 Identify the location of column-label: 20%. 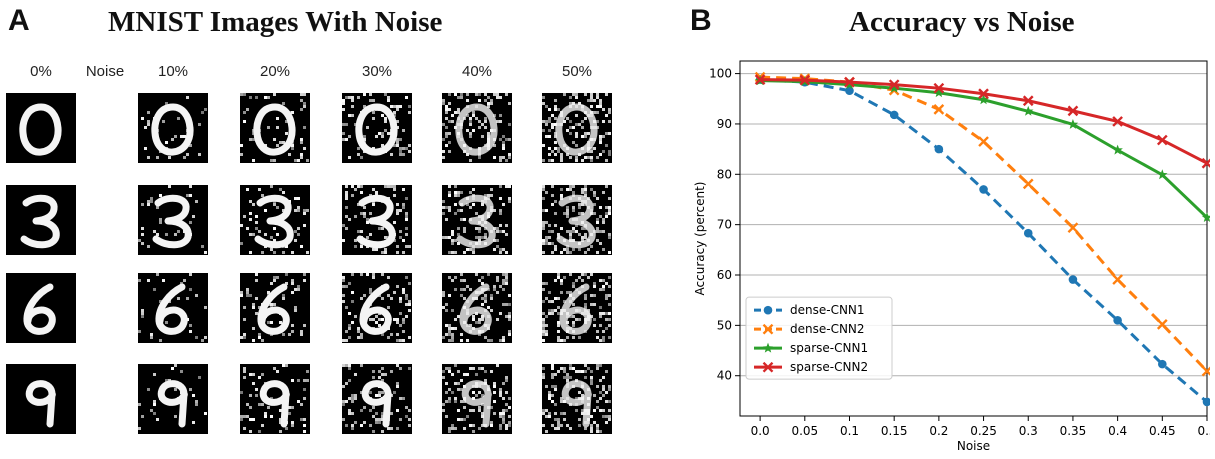
(275, 71).